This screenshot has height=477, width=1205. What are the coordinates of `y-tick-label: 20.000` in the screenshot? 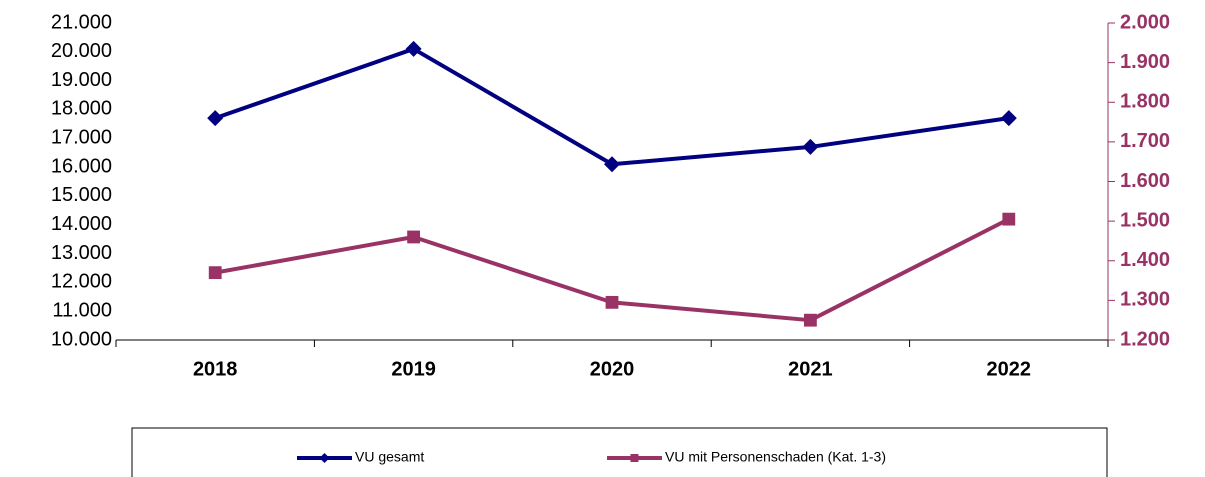 It's located at (81, 51).